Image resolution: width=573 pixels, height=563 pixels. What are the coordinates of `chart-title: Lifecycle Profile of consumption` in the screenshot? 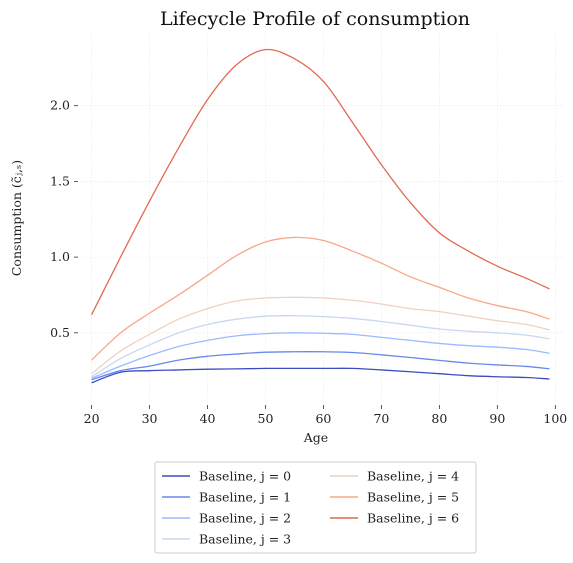 It's located at (315, 19).